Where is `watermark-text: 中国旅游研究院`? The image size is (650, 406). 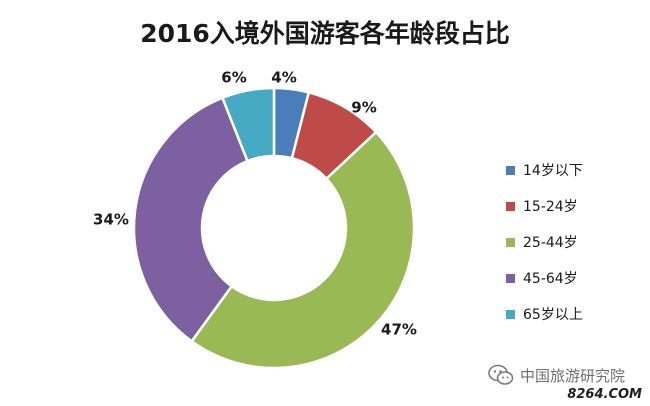
watermark-text: 中国旅游研究院 is located at coordinates (573, 375).